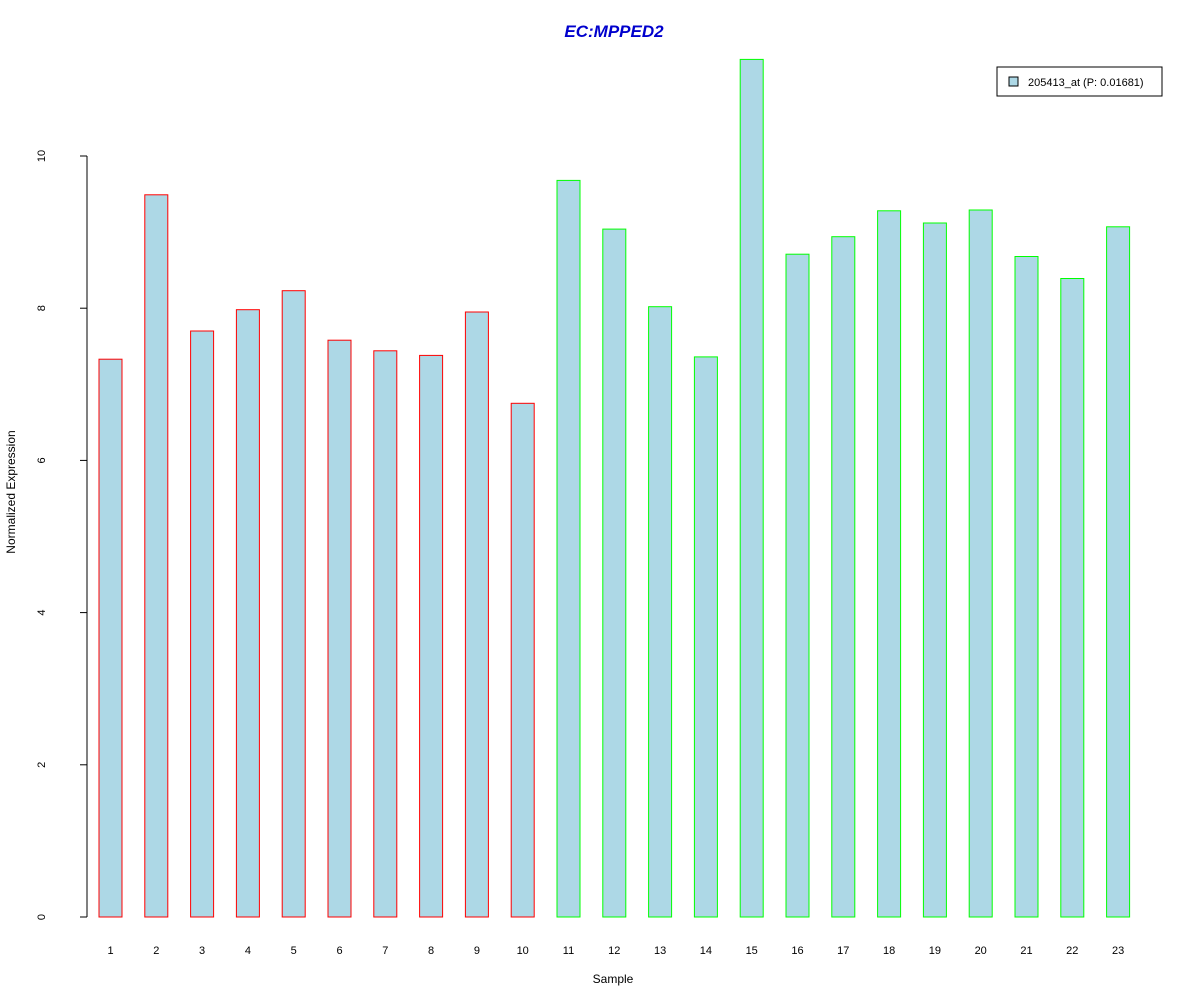 This screenshot has width=1200, height=1000. I want to click on x-tick-label: 22, so click(1072, 951).